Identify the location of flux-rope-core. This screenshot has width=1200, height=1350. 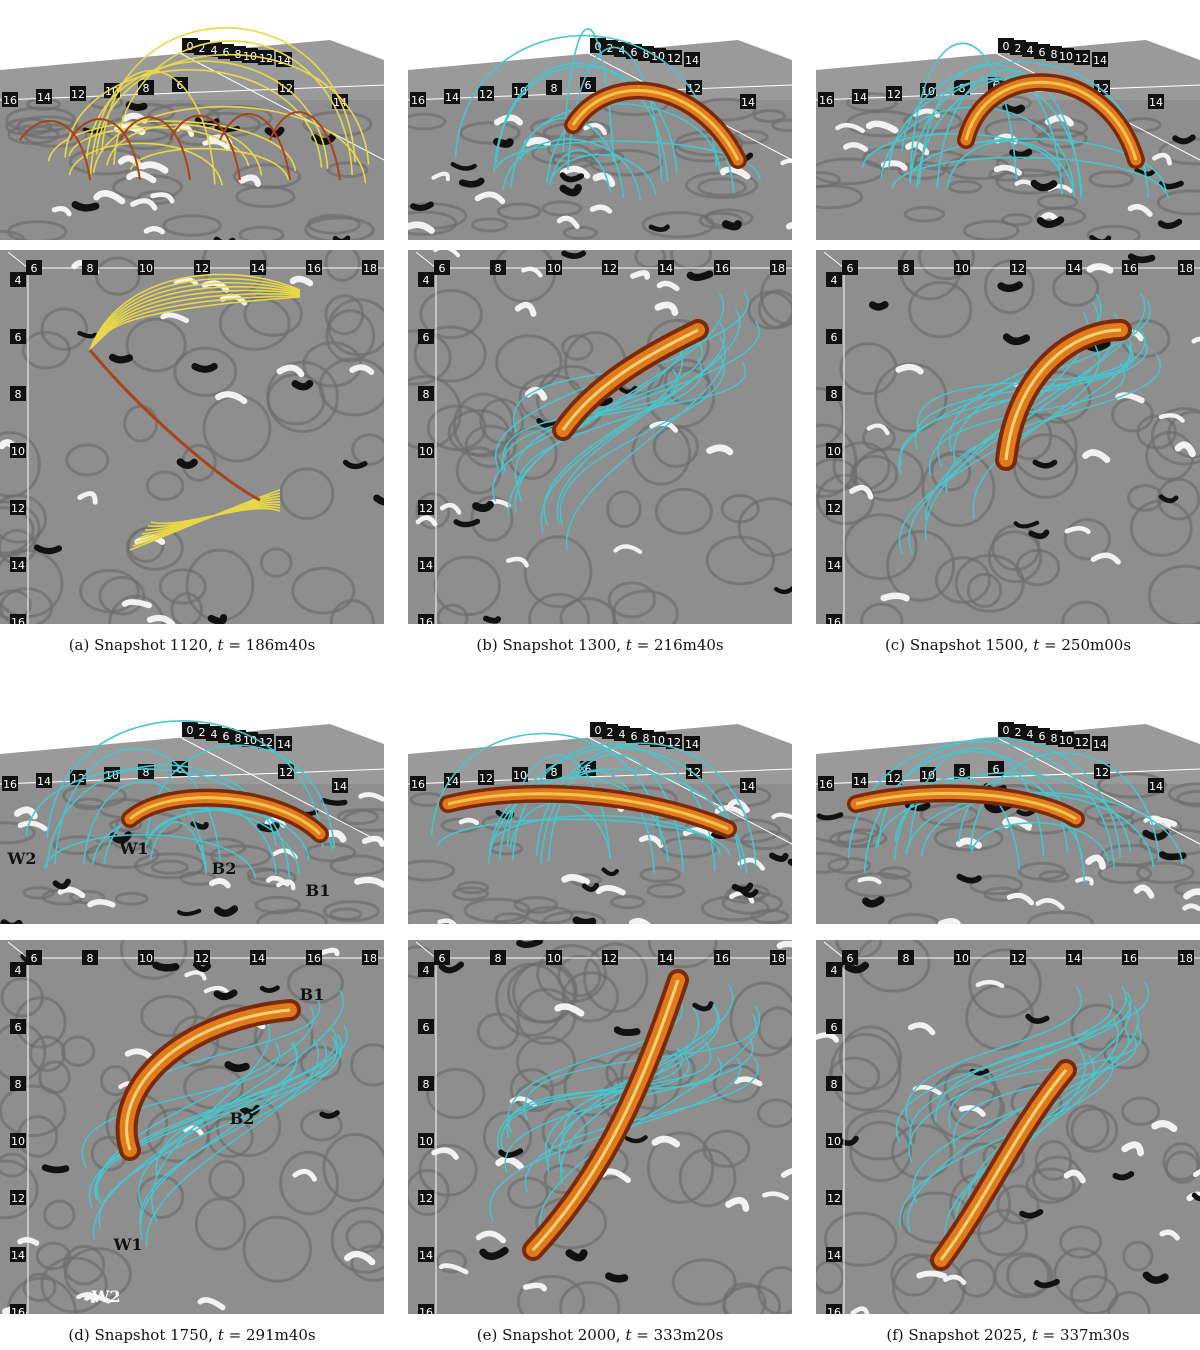
(630, 379).